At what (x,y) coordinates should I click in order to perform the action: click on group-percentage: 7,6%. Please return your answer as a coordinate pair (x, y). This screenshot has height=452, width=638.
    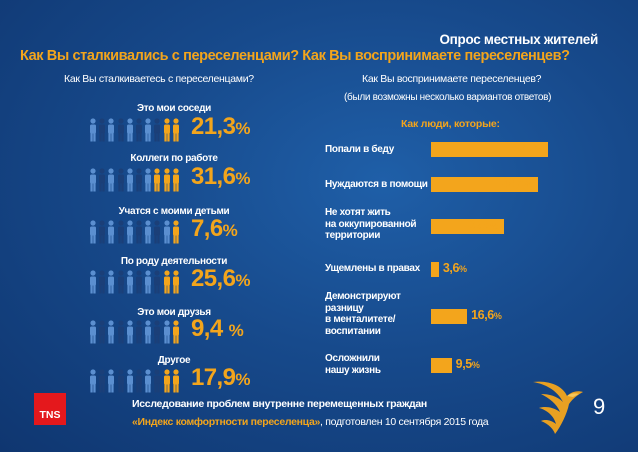
    Looking at the image, I should click on (214, 229).